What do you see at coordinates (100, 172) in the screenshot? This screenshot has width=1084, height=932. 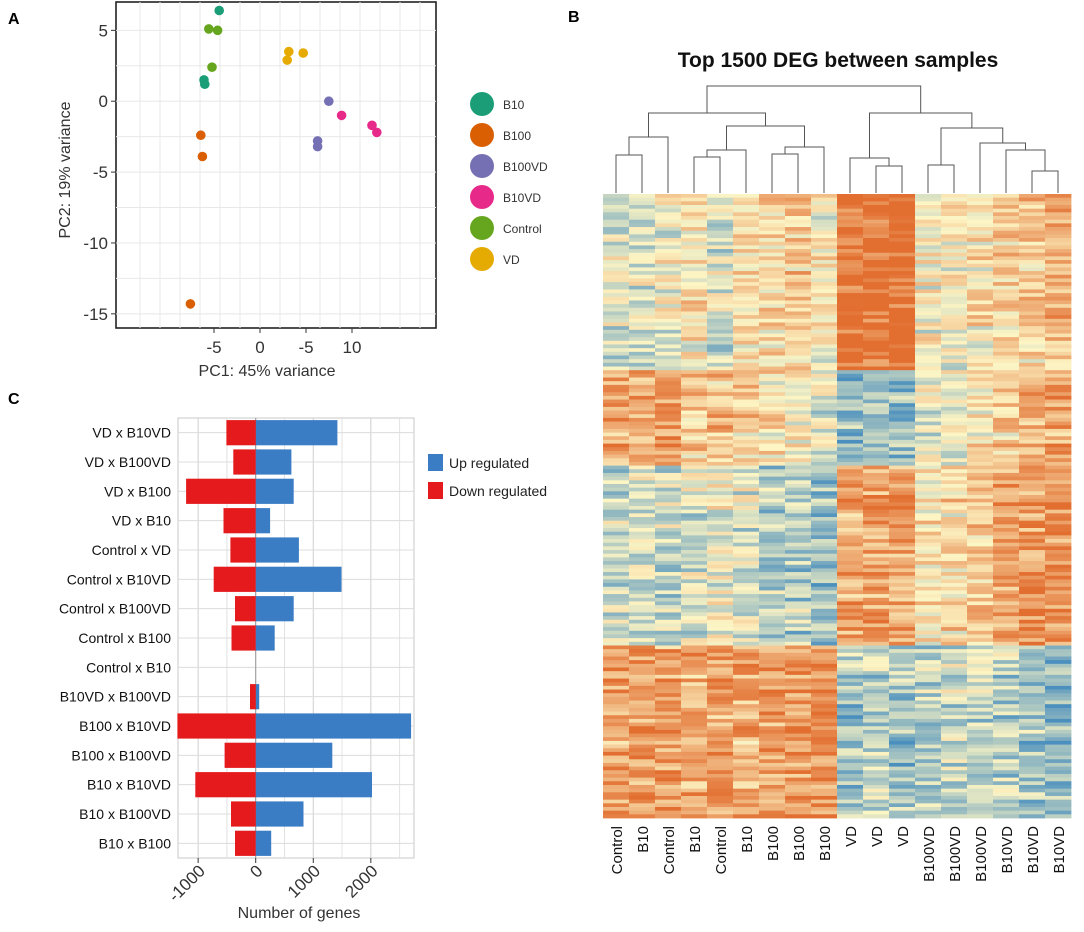 I see `pca-y-tick-label: -5` at bounding box center [100, 172].